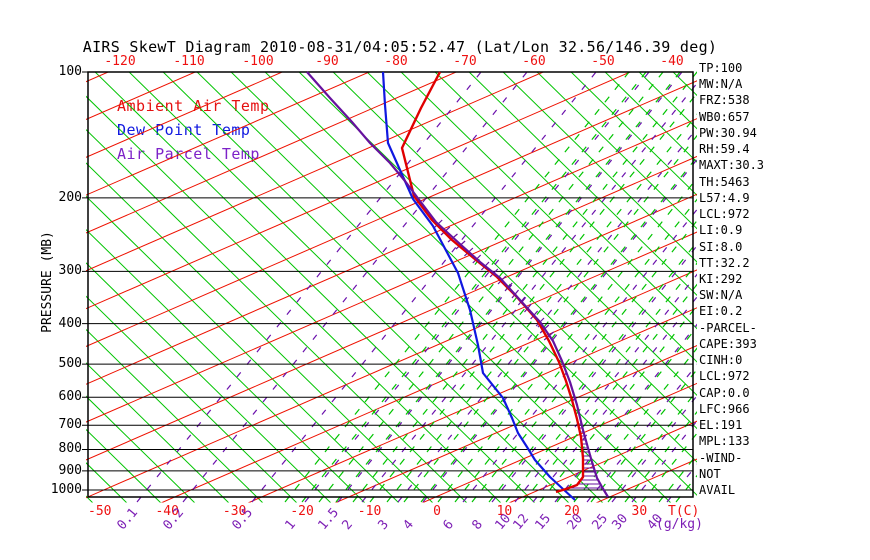  What do you see at coordinates (724, 149) in the screenshot?
I see `stat-line: RH:59.4` at bounding box center [724, 149].